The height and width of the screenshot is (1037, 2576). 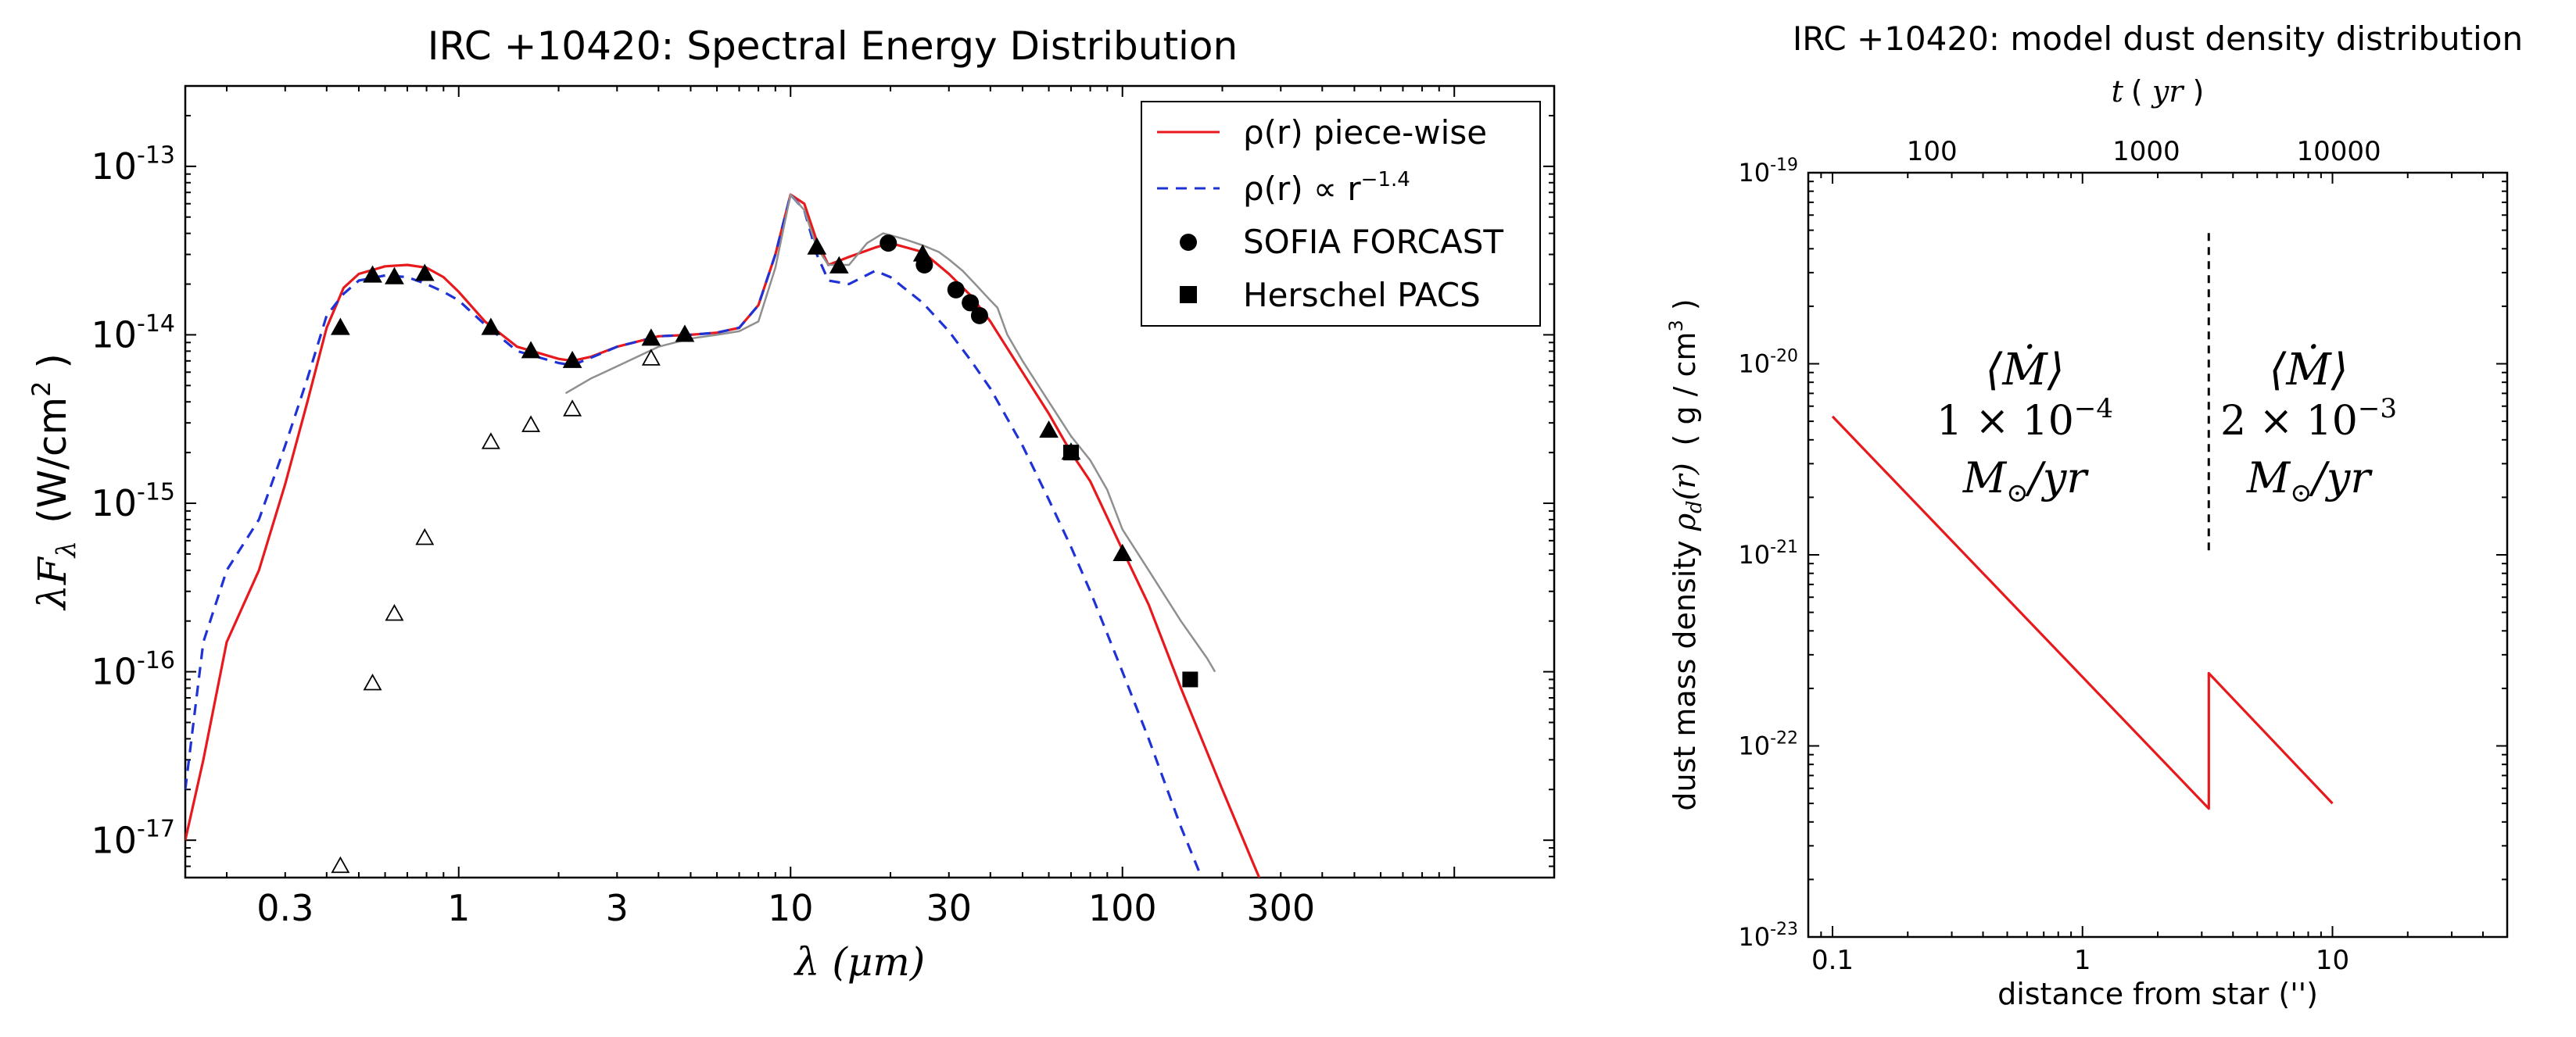 I want to click on mdot-label-right: ⟨Ṁ⟩, so click(x=2308, y=369).